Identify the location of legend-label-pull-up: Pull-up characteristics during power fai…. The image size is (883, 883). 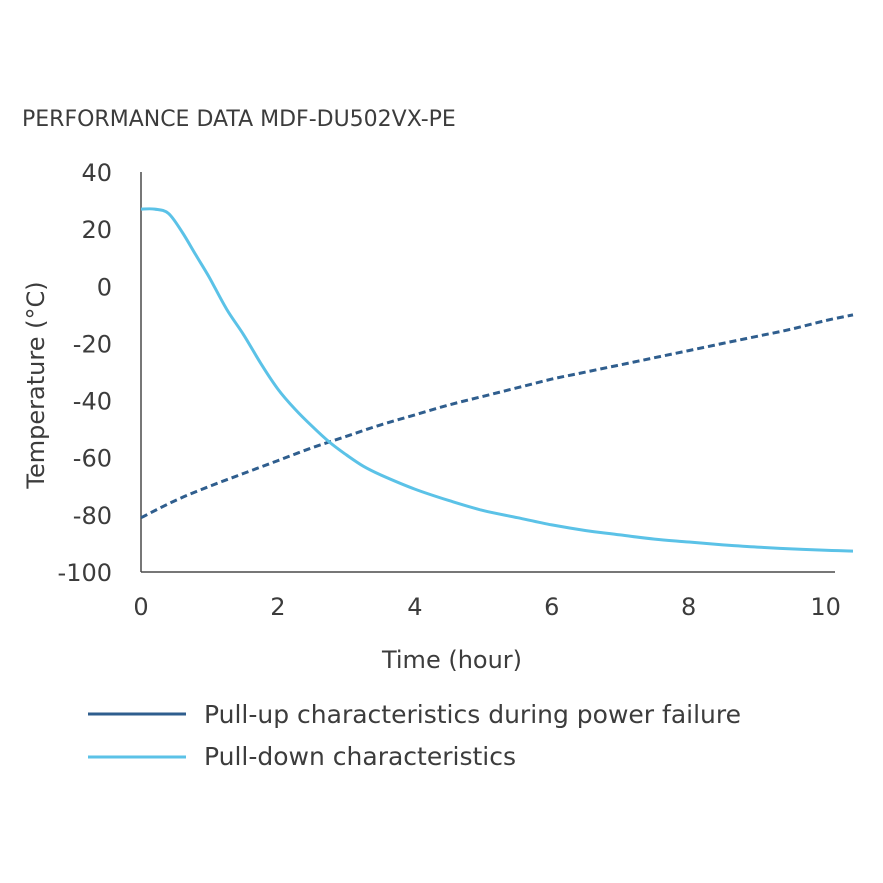
(472, 714).